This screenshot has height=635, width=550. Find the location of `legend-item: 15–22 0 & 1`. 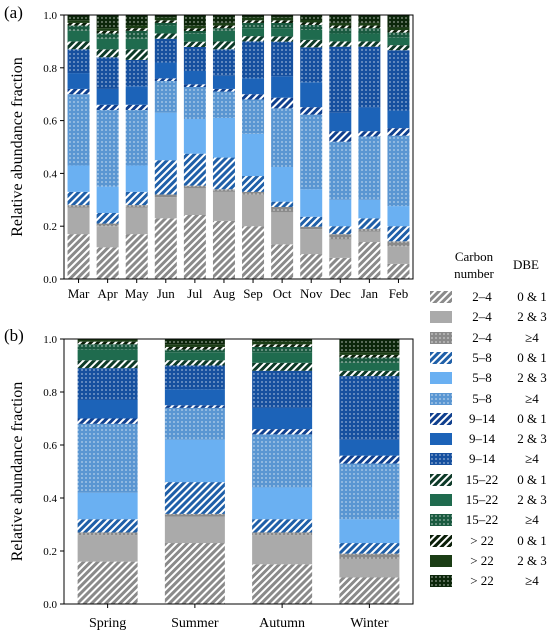

legend-item: 15–22 0 & 1 is located at coordinates (489, 481).